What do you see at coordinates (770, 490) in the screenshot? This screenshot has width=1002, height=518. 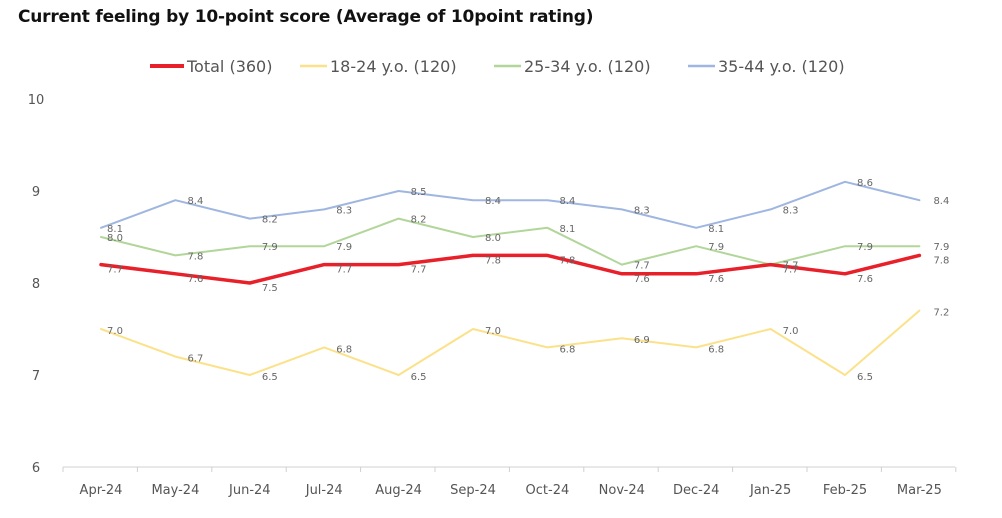 I see `x-tick-label: Jan-25` at bounding box center [770, 490].